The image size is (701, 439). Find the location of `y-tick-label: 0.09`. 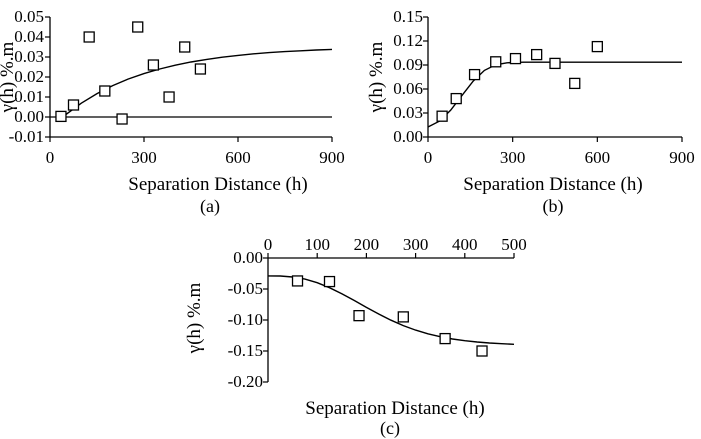

y-tick-label: 0.09 is located at coordinates (408, 64).